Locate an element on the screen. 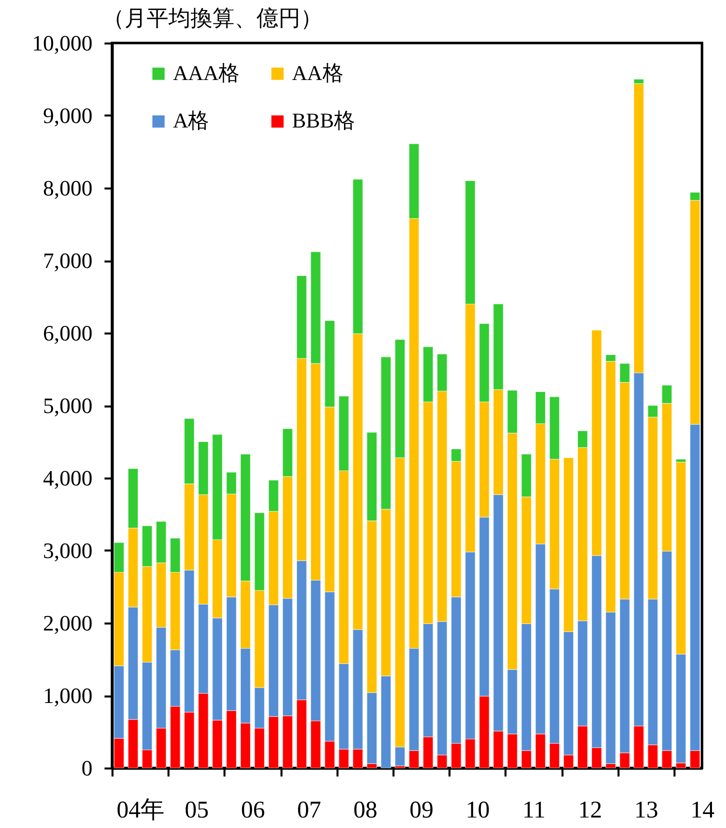  y-tick-label: 1,000 is located at coordinates (67, 695).